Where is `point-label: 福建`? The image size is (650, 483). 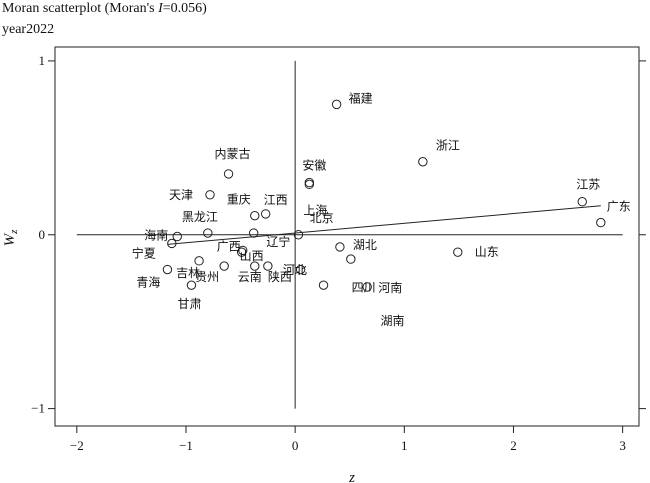
point-label: 福建 is located at coordinates (361, 97).